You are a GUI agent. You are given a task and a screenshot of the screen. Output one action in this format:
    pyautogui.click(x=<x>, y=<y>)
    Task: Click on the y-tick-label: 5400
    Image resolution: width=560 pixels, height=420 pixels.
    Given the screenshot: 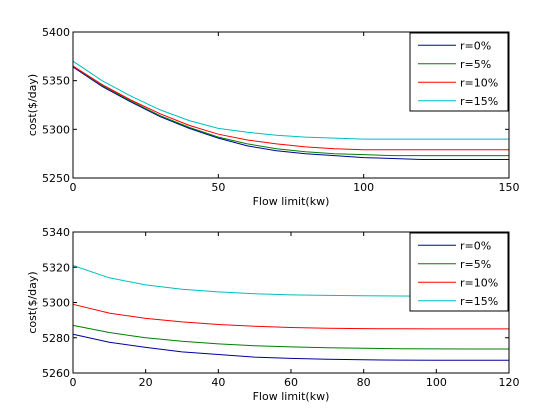 What is the action you would take?
    pyautogui.click(x=56, y=32)
    